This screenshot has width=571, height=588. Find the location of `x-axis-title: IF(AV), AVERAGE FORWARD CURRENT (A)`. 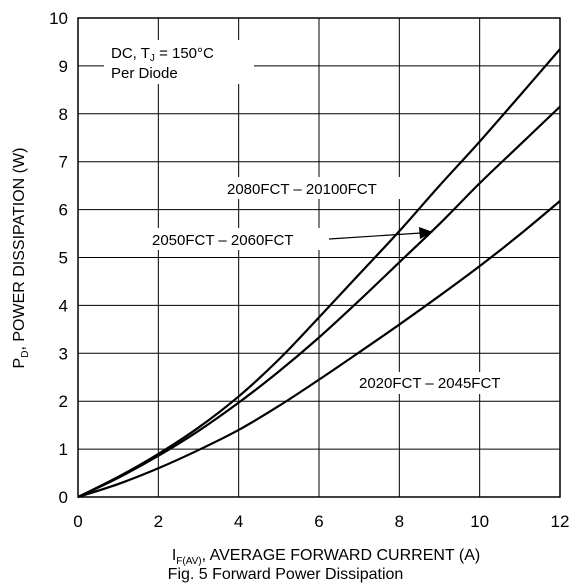

x-axis-title: IF(AV), AVERAGE FORWARD CURRENT (A) is located at coordinates (326, 557).